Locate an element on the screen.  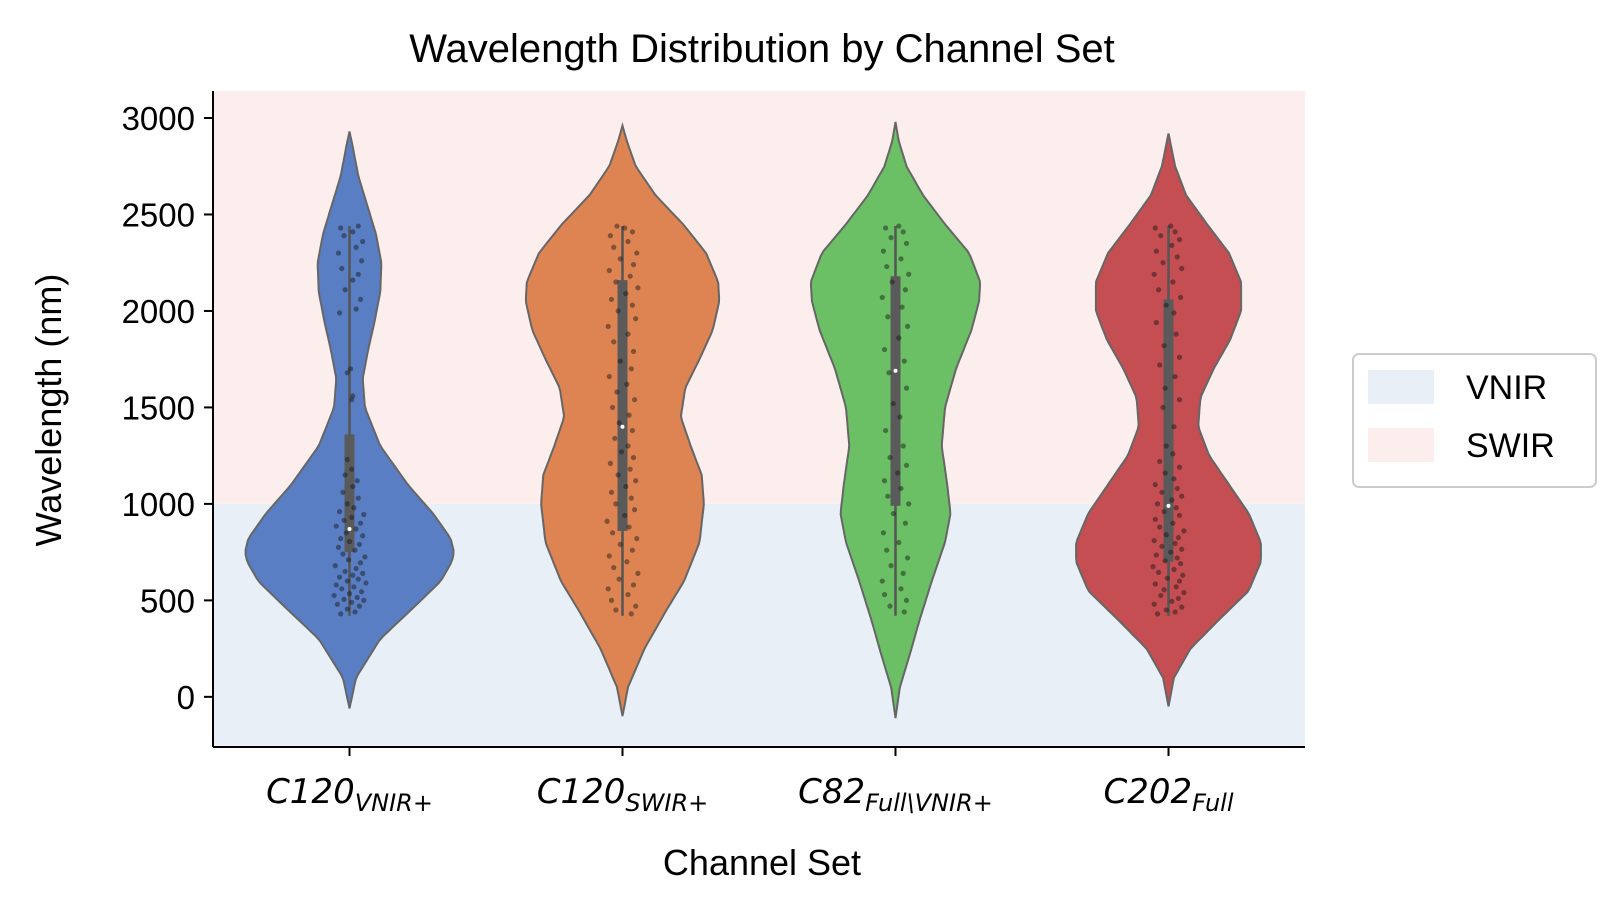
legend-label-swir: SWIR is located at coordinates (1510, 446).